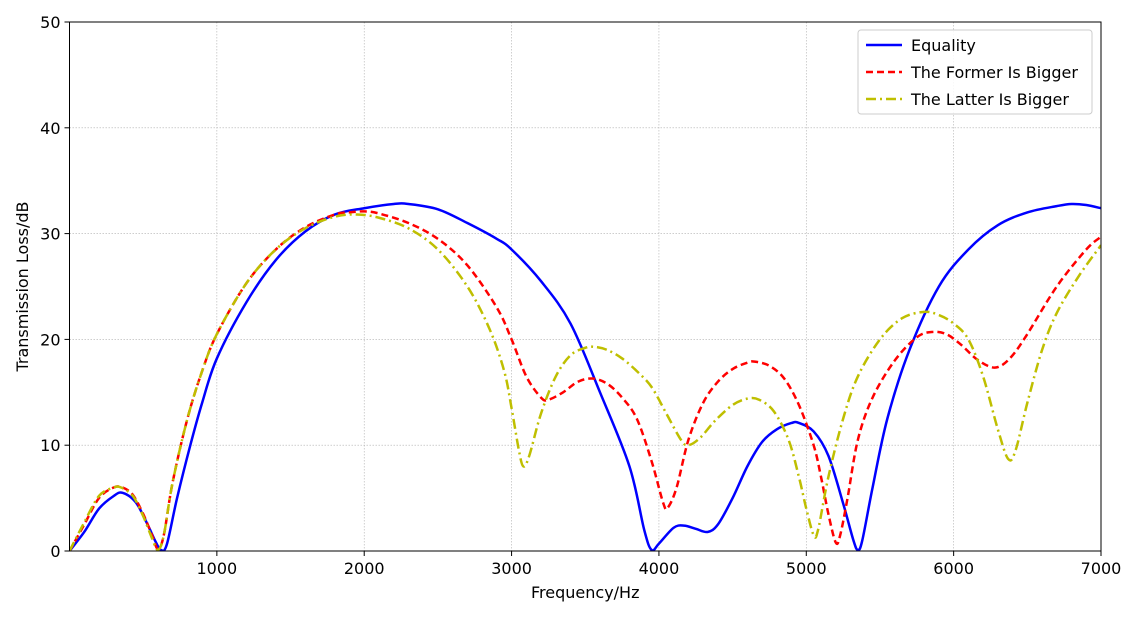 This screenshot has height=617, width=1137. What do you see at coordinates (50, 234) in the screenshot?
I see `y-tick-label: 30` at bounding box center [50, 234].